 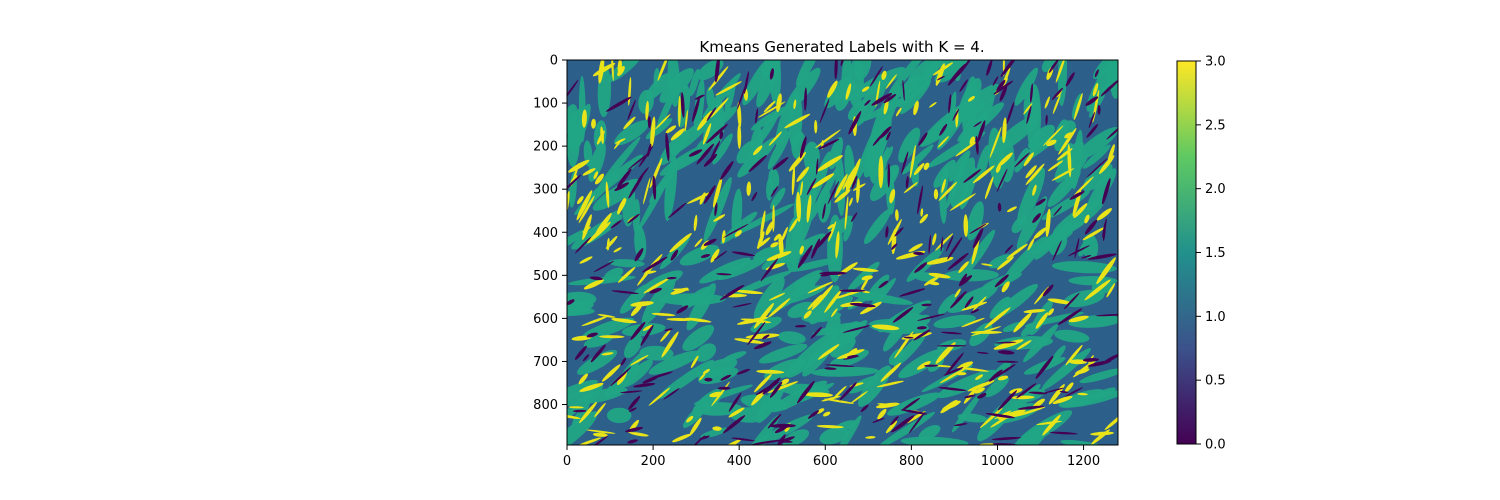 What do you see at coordinates (653, 461) in the screenshot?
I see `x-tick-label: 200` at bounding box center [653, 461].